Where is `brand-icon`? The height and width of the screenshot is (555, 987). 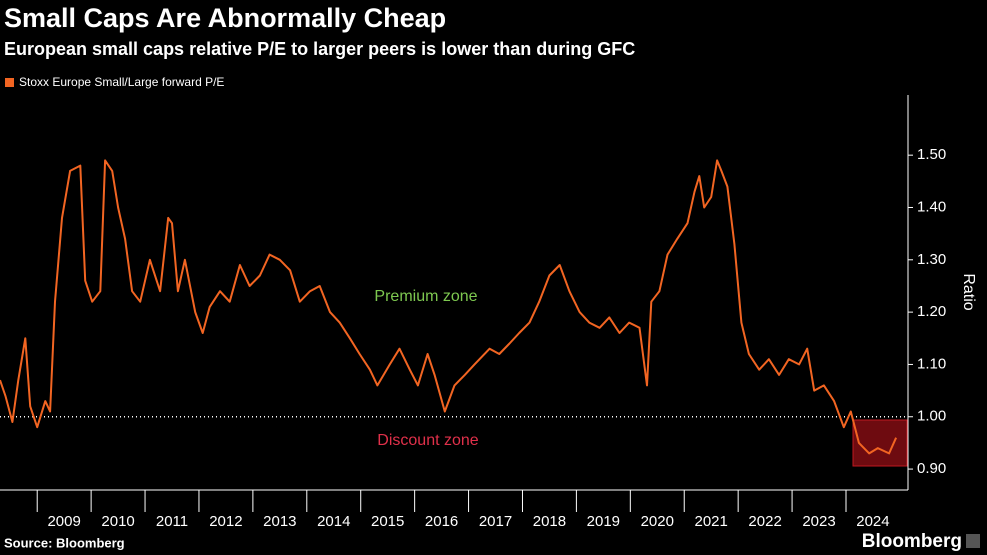 brand-icon is located at coordinates (973, 541).